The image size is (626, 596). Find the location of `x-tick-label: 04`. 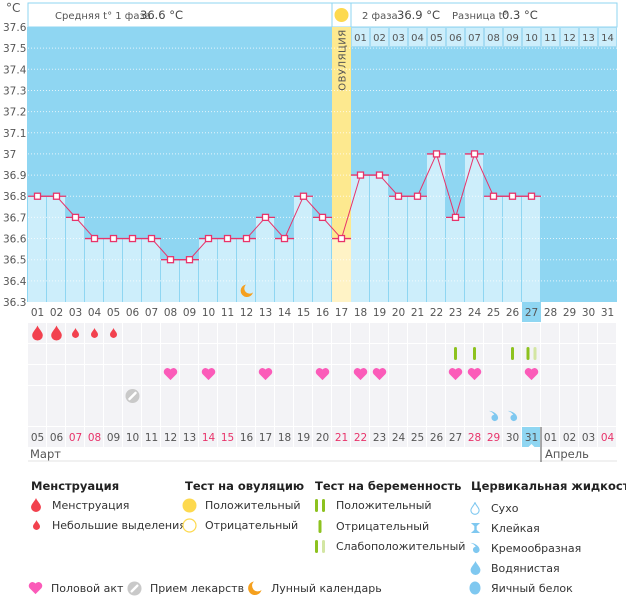

x-tick-label: 04 is located at coordinates (95, 313).